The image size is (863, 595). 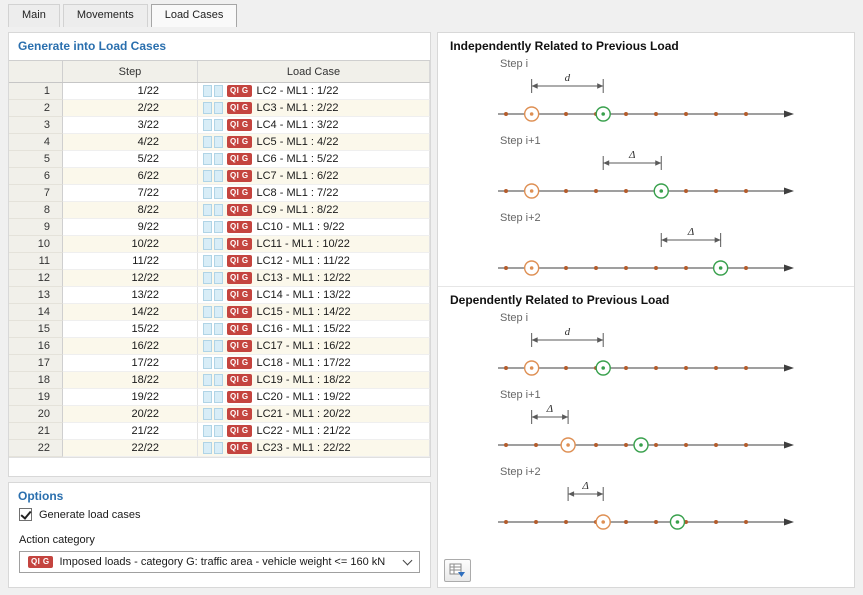 I want to click on step-cell: 20/22, so click(x=130, y=414).